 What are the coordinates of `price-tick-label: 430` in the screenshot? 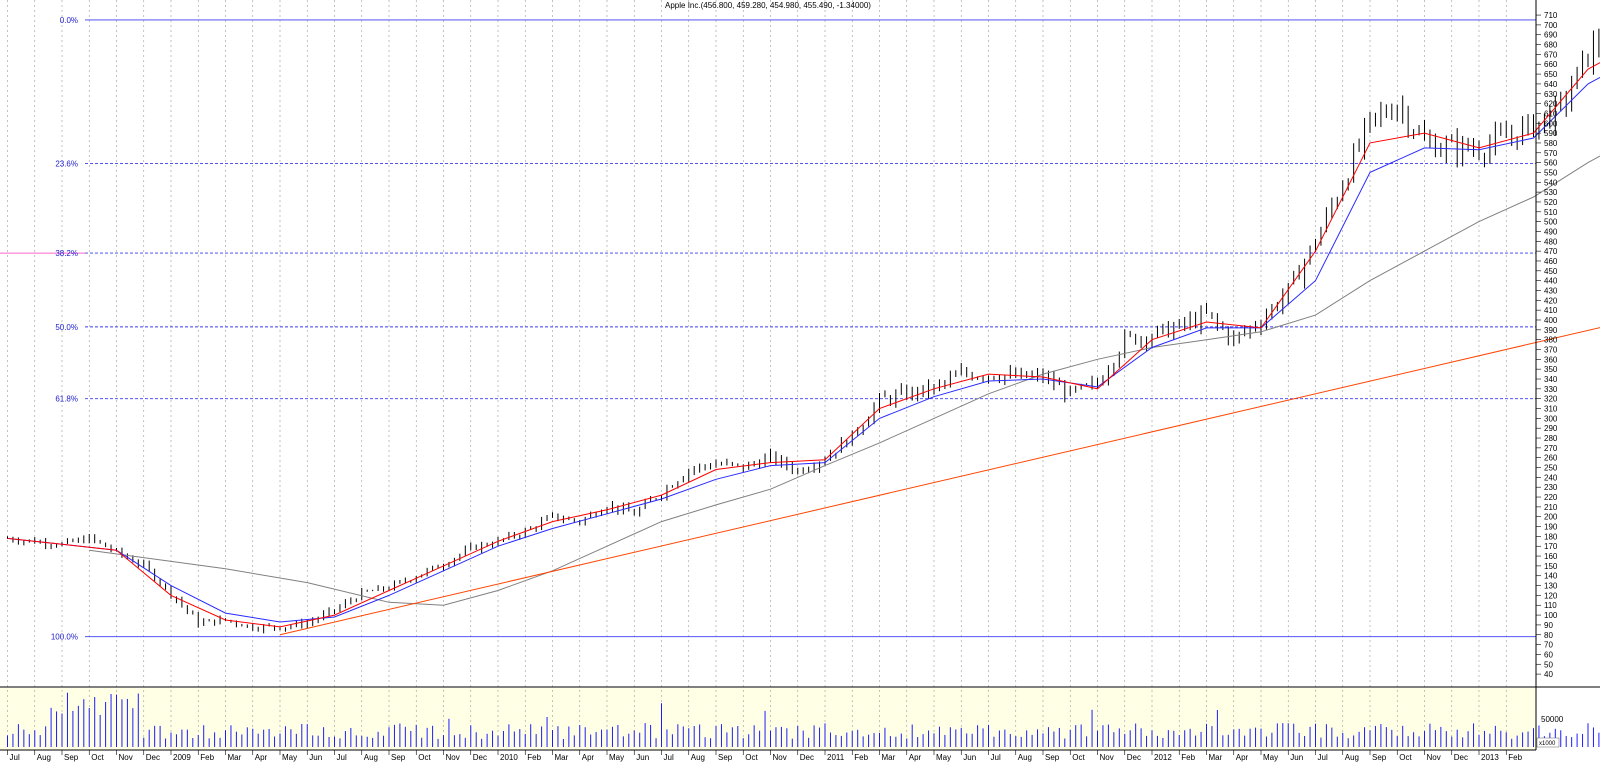 It's located at (1551, 290).